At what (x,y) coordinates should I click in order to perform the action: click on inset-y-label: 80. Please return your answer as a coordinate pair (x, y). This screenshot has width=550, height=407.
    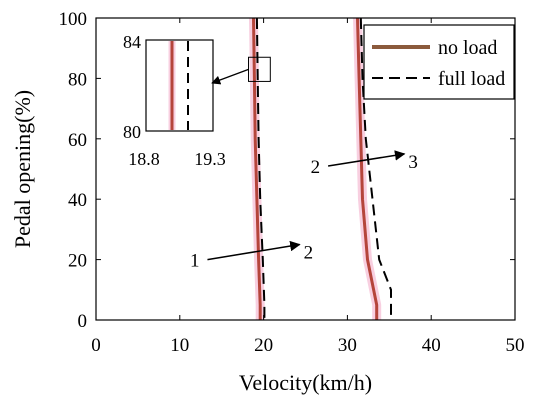
    Looking at the image, I should click on (132, 132).